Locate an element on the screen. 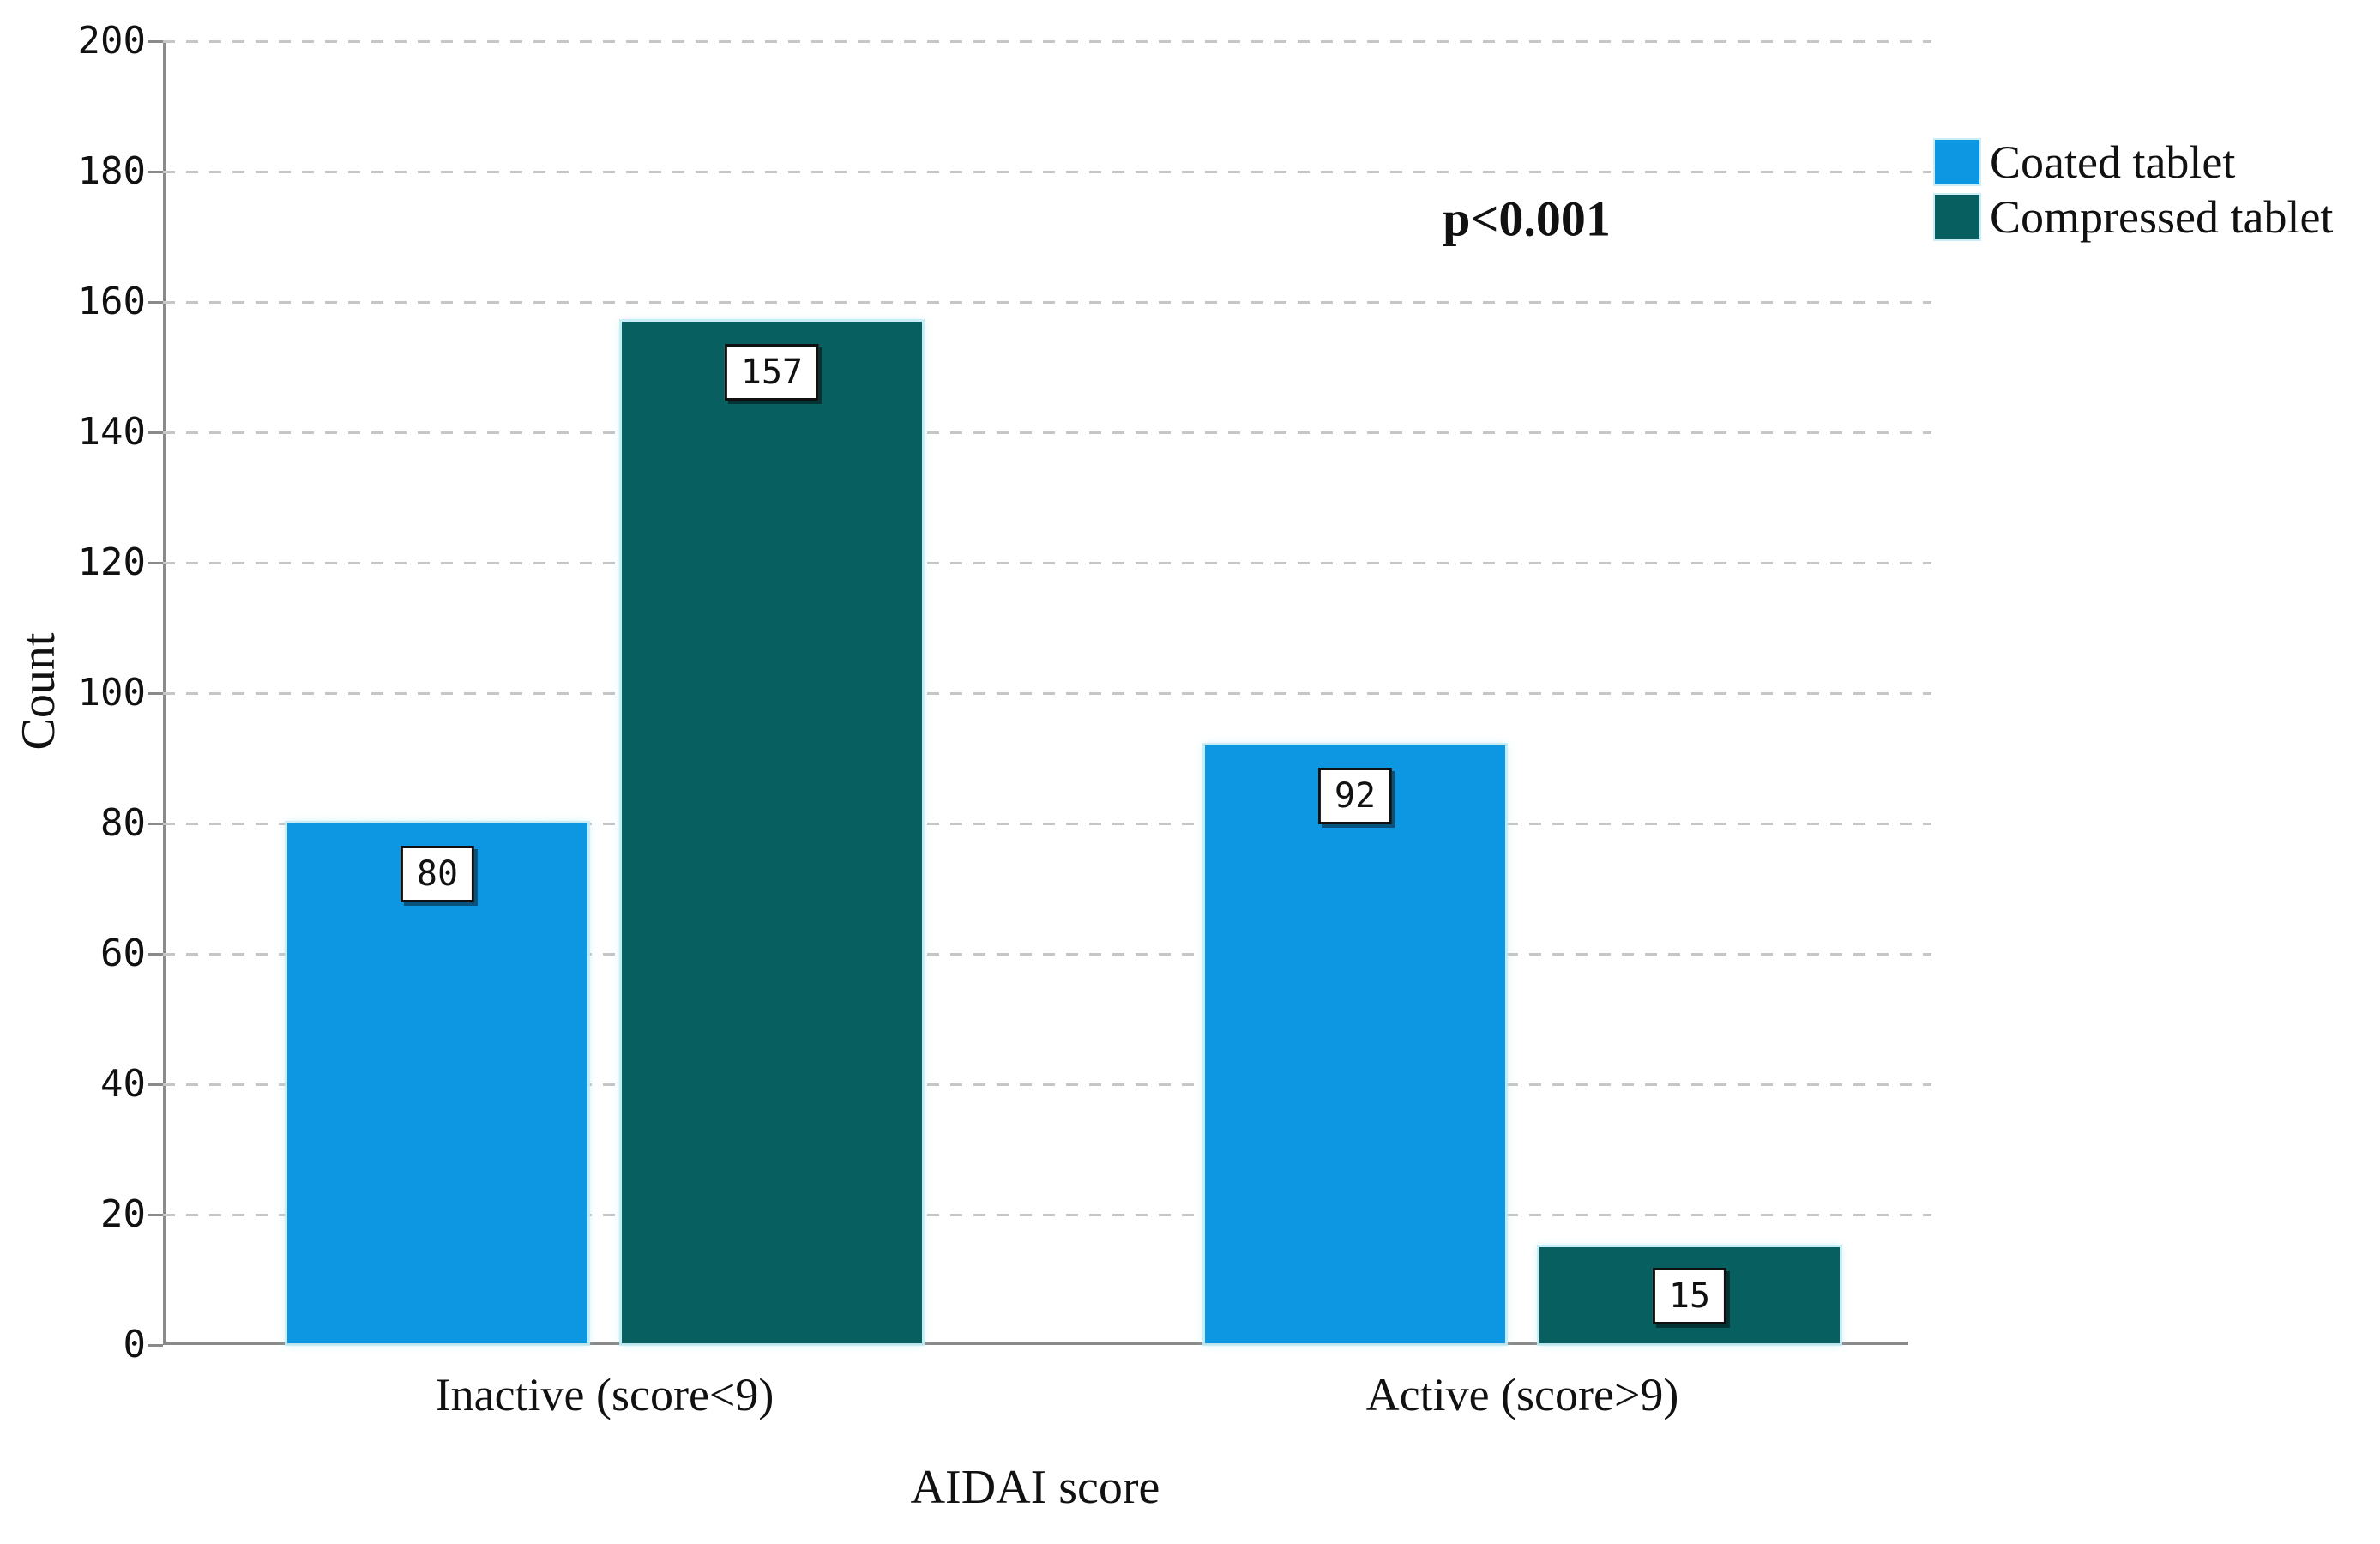  legend-item-compressed: Compressed tablet is located at coordinates (2134, 217).